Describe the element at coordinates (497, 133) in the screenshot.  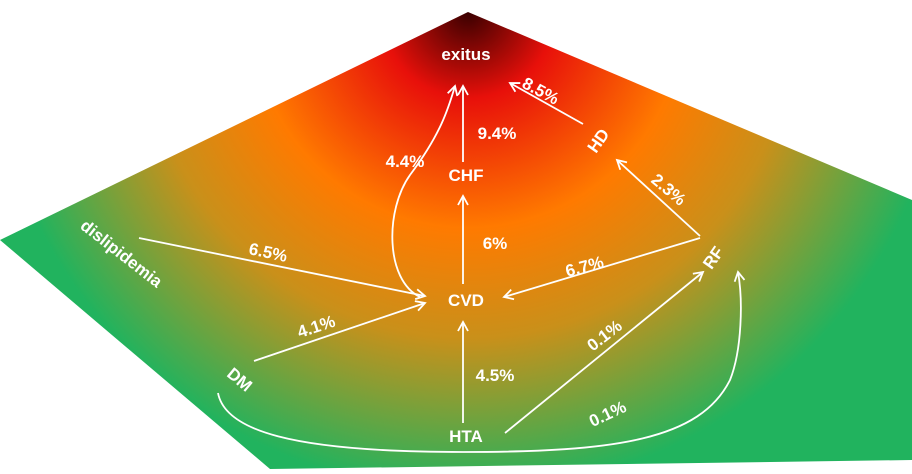
I see `edge-label-chf-exitus: 9.4%` at that location.